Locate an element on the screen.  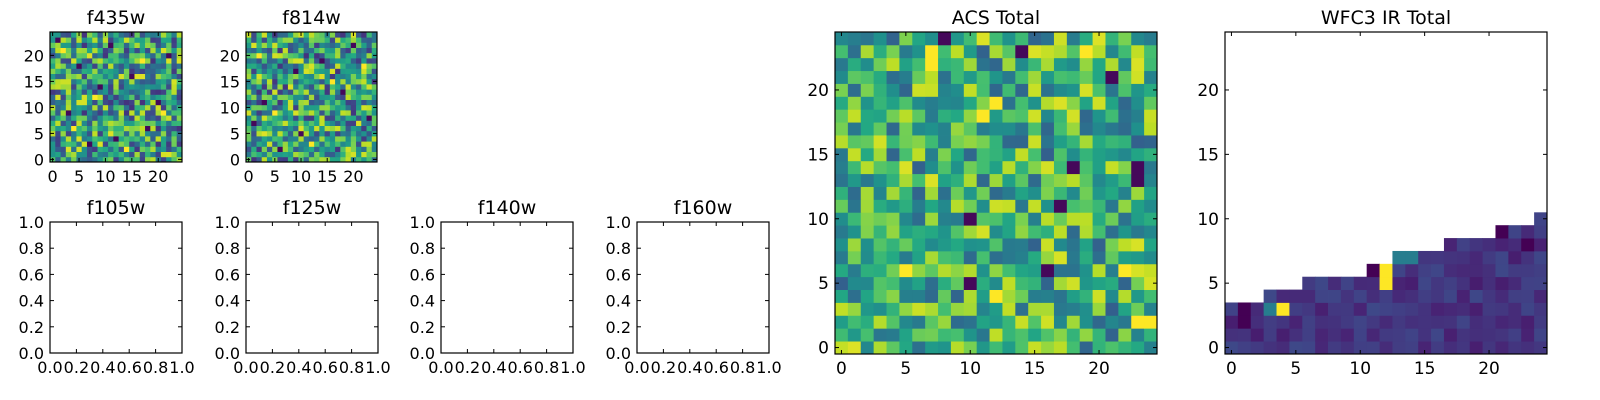
y-tick-label: 15 is located at coordinates (1208, 155).